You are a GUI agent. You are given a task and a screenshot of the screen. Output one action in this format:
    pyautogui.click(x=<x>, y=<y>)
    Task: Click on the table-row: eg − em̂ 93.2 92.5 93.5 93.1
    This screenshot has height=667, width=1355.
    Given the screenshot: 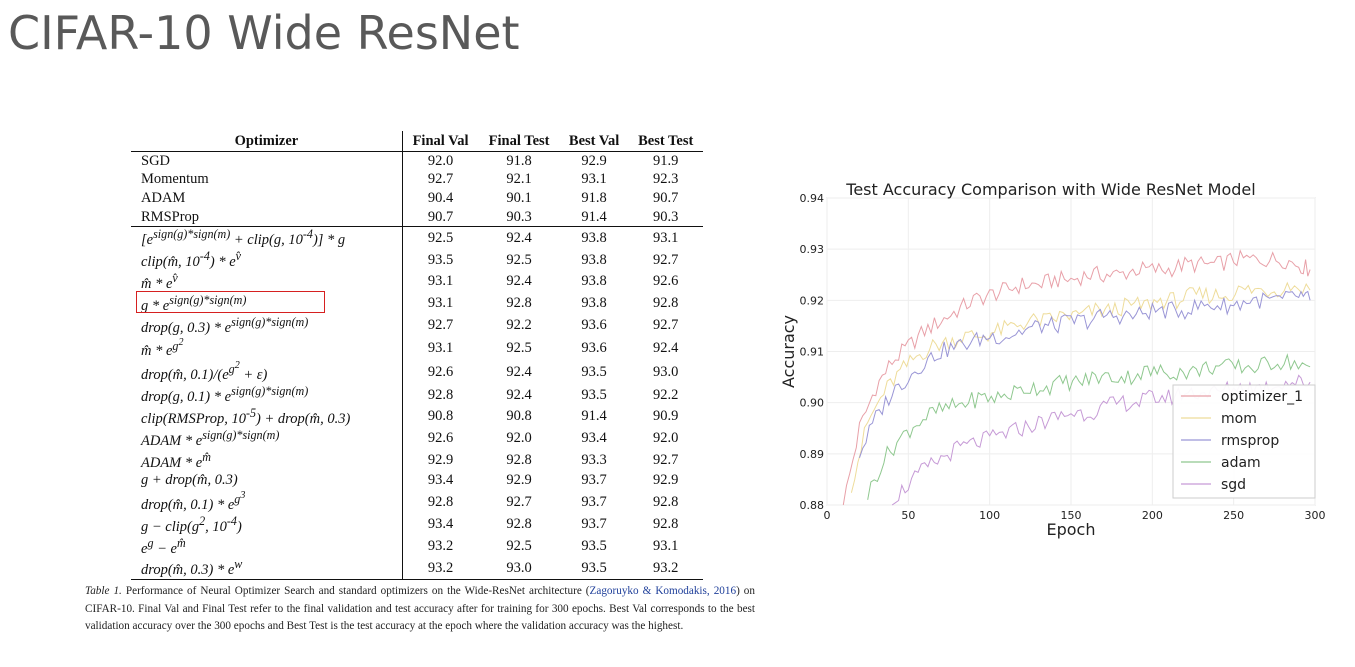 What is the action you would take?
    pyautogui.click(x=417, y=546)
    